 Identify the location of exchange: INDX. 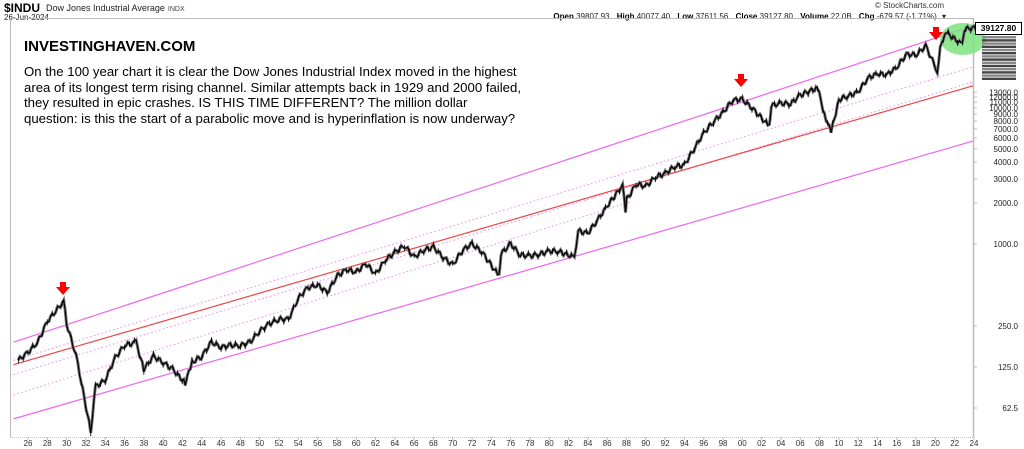
(176, 9).